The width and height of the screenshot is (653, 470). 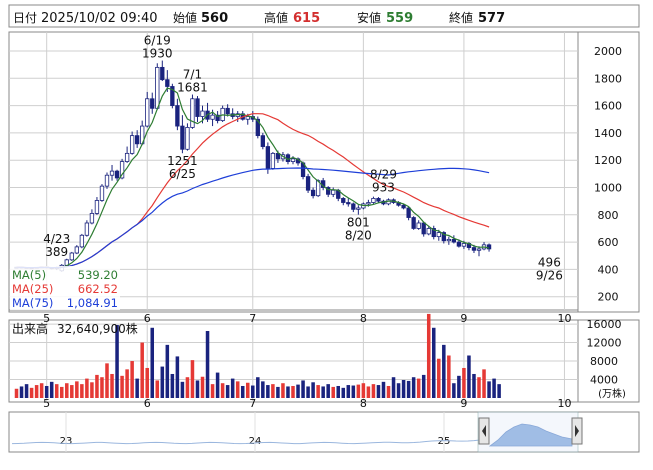 I want to click on ma5-value: 539.20, so click(x=98, y=275).